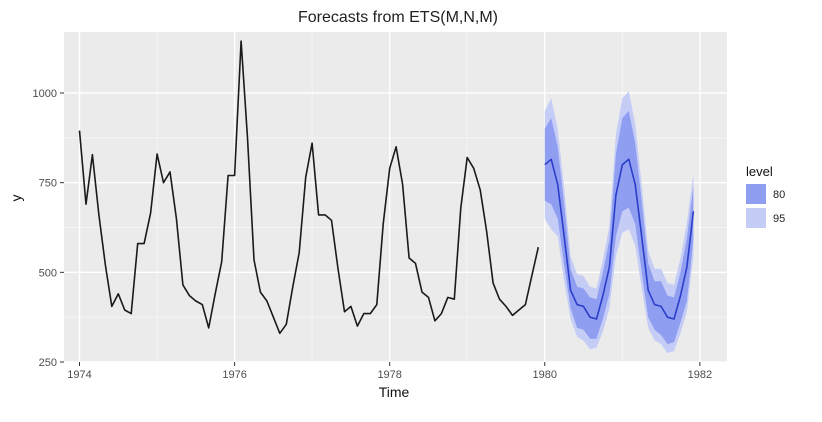  I want to click on y-axis: 250 500 750 1000, so click(48, 228).